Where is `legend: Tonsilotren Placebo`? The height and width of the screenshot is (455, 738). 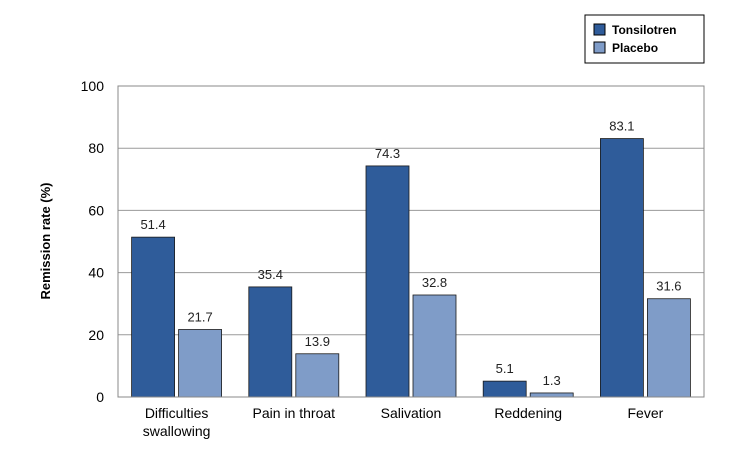 legend: Tonsilotren Placebo is located at coordinates (644, 39).